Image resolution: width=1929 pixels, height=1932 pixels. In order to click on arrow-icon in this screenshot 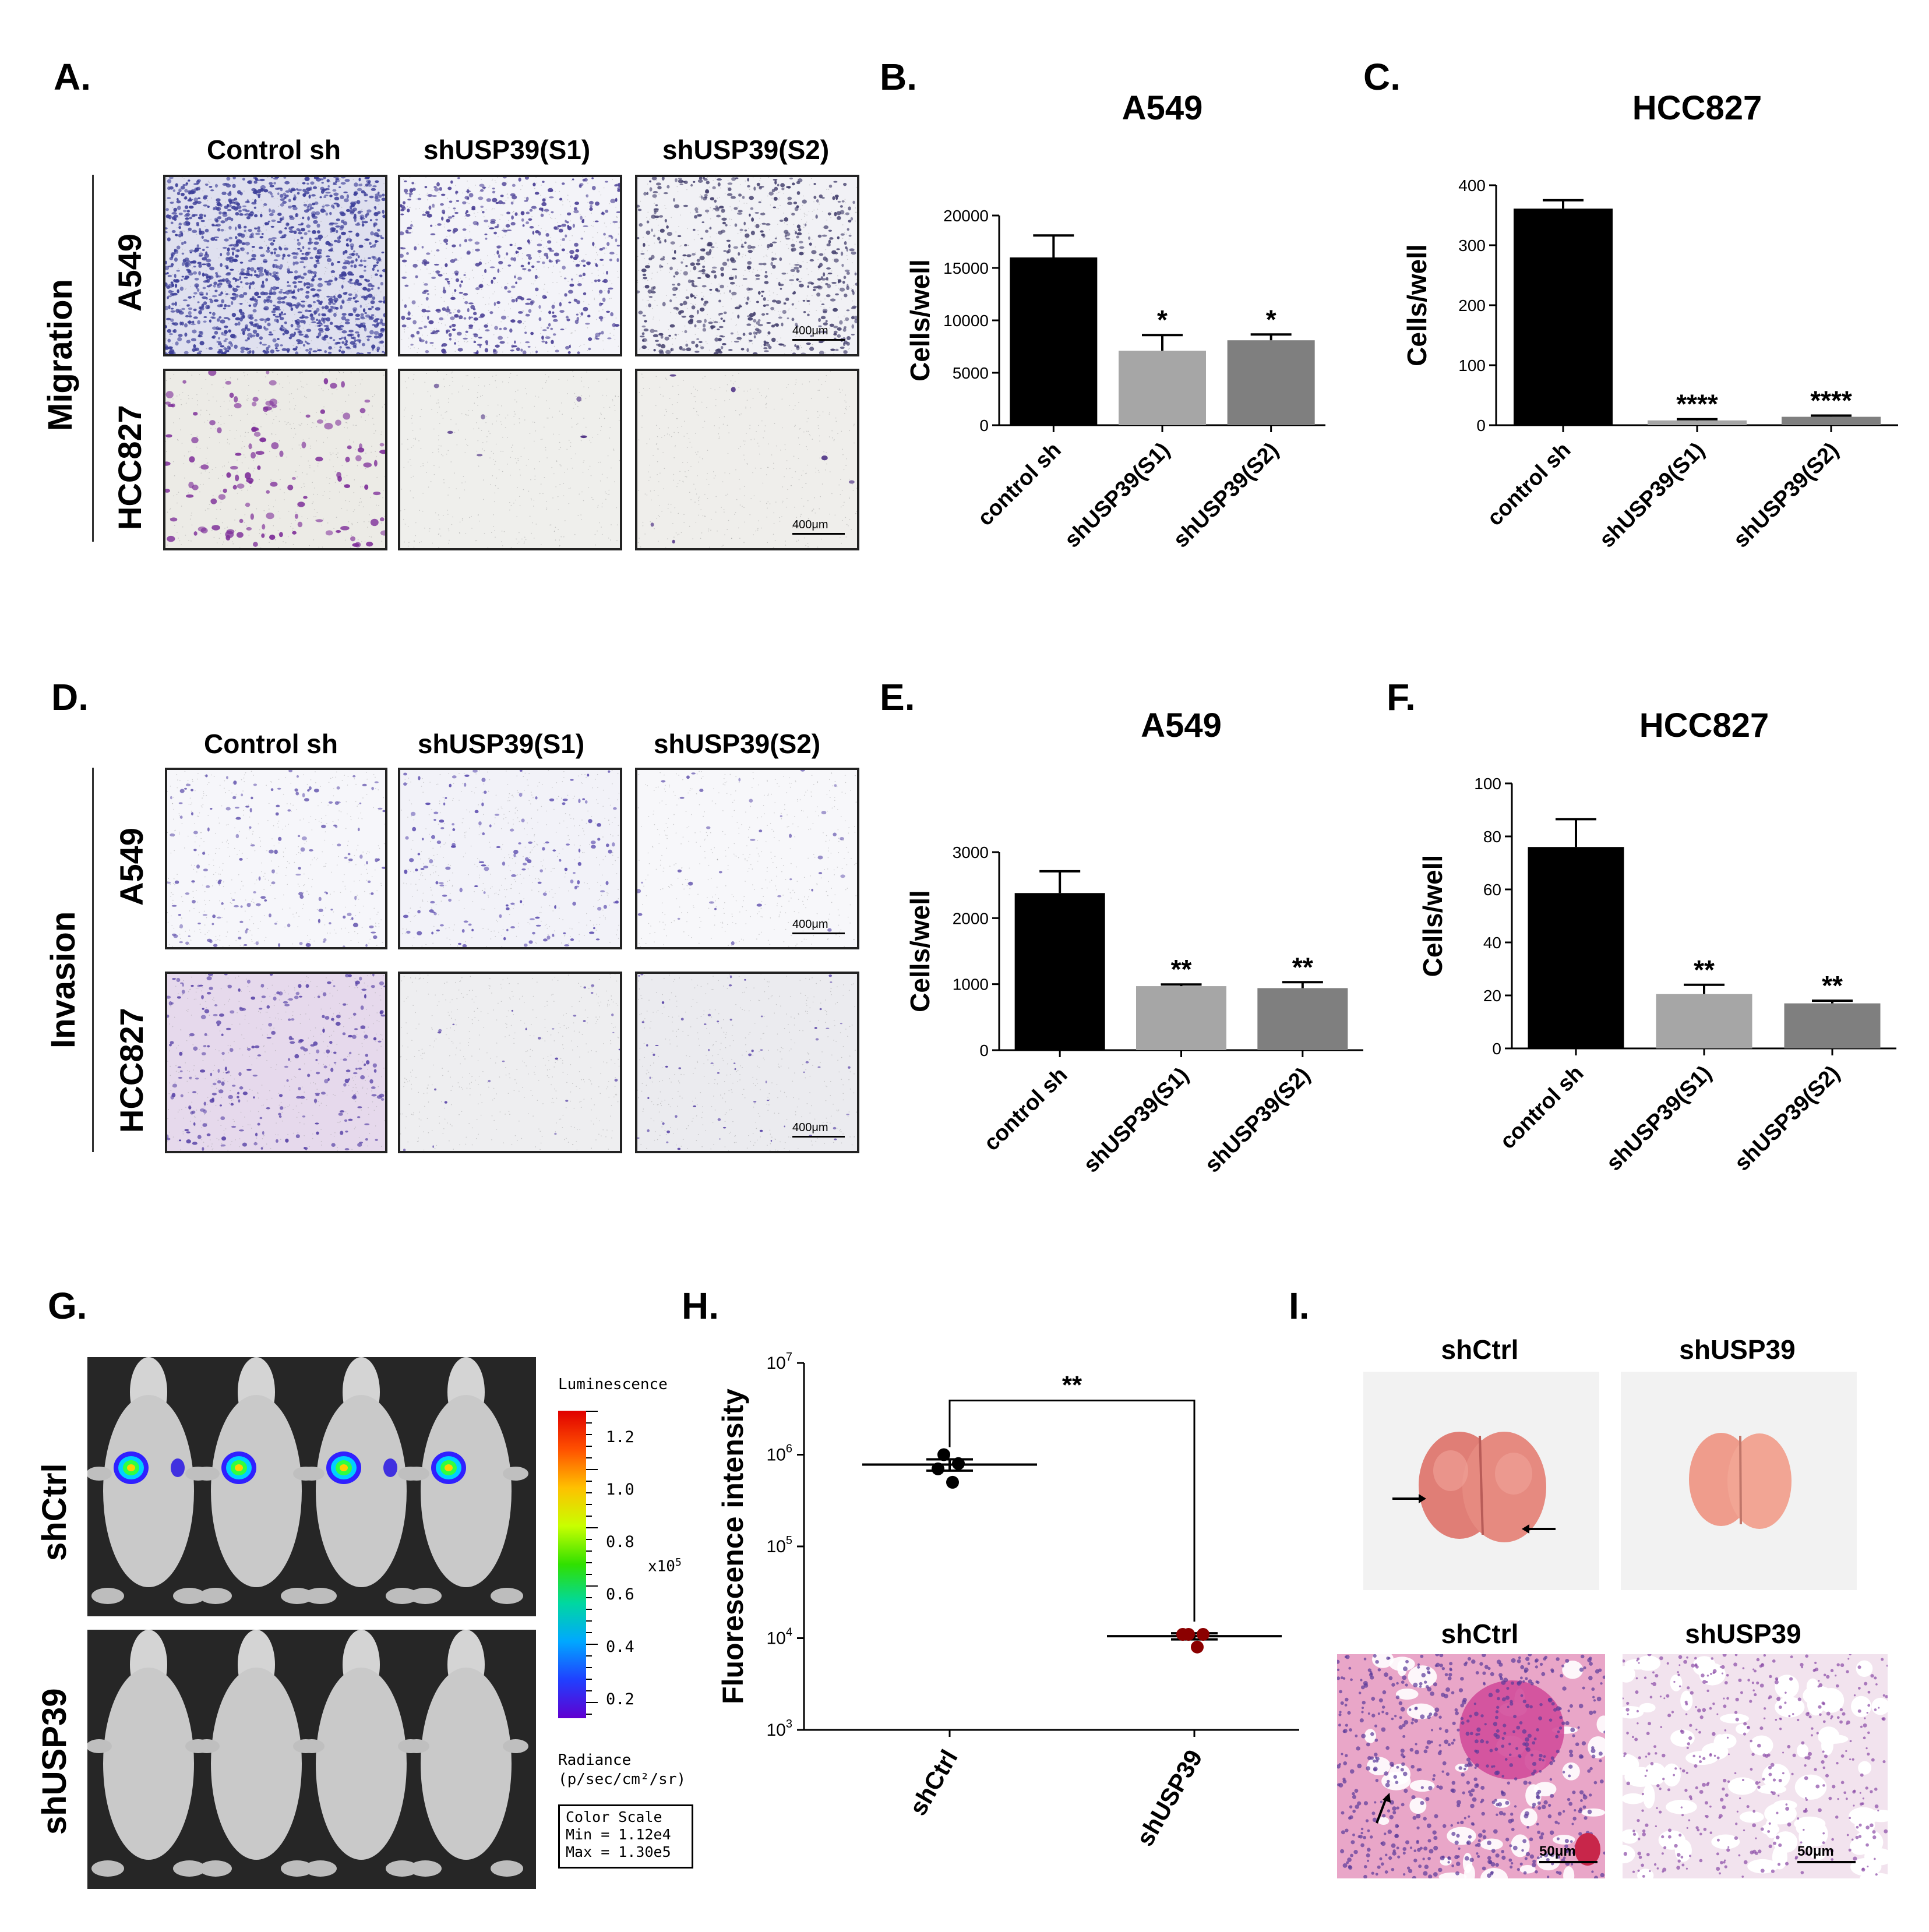, I will do `click(1409, 1498)`.